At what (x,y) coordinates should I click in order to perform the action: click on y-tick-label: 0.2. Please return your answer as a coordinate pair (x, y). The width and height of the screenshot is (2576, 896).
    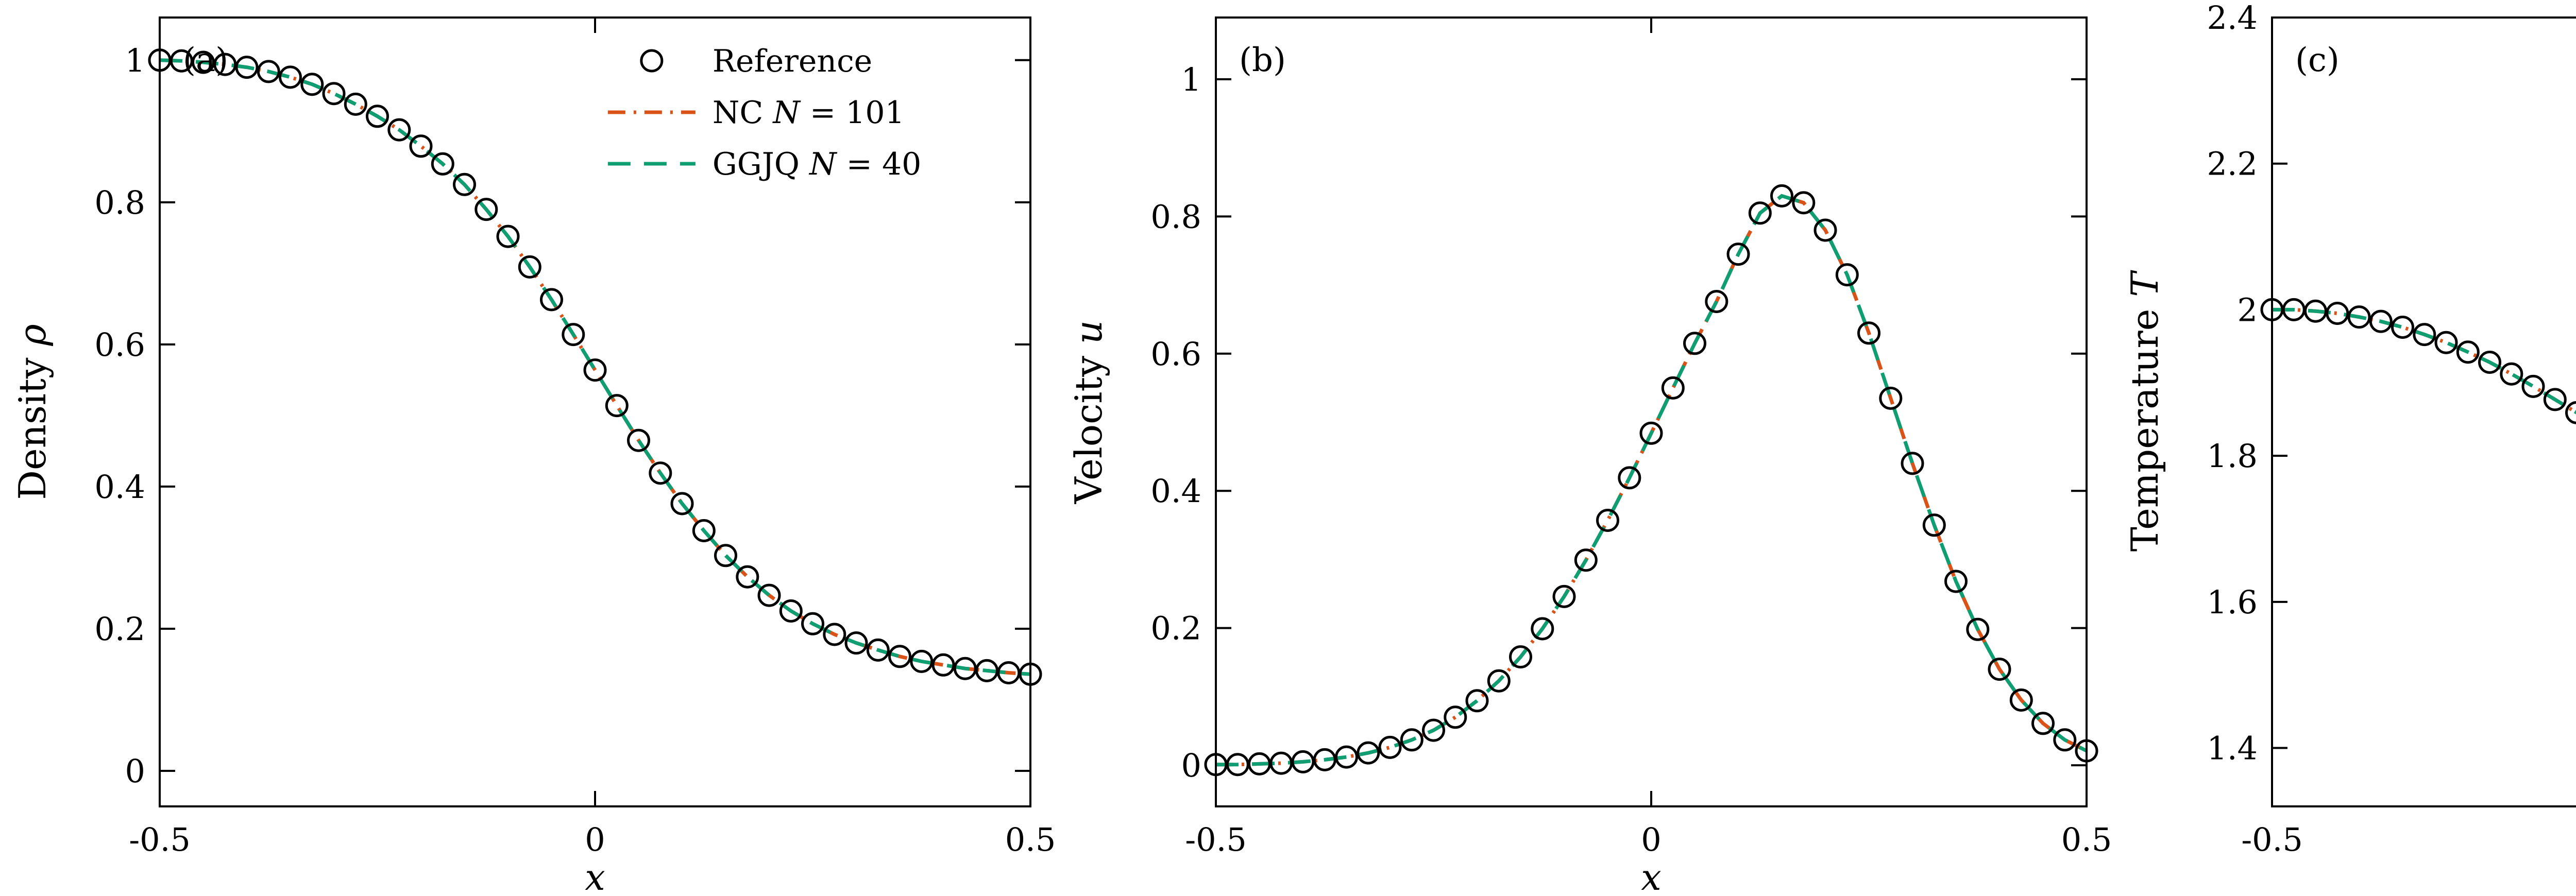
    Looking at the image, I should click on (1176, 628).